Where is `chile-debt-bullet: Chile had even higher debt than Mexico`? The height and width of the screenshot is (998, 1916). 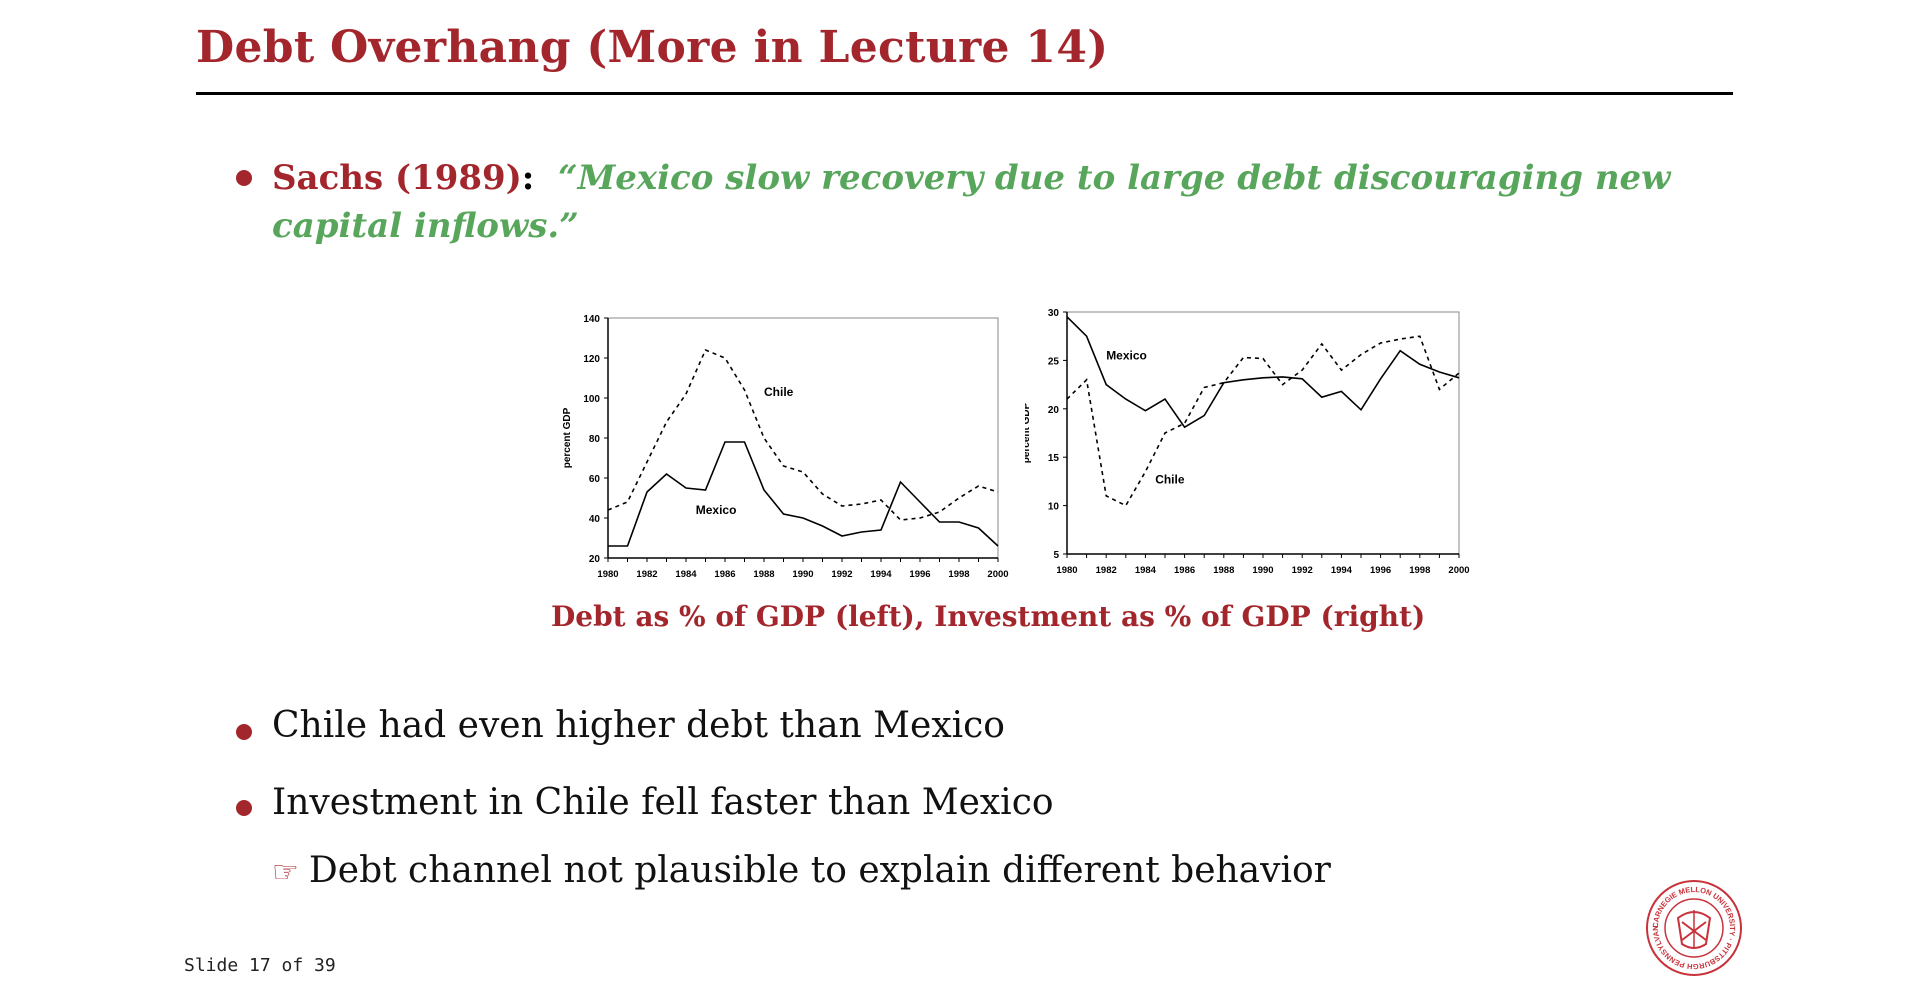
chile-debt-bullet: Chile had even higher debt than Mexico is located at coordinates (638, 725).